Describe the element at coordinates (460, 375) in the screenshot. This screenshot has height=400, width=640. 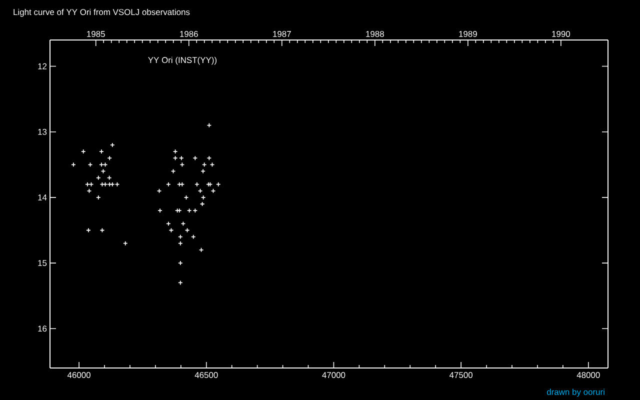
I see `x-tick-label: 47500` at that location.